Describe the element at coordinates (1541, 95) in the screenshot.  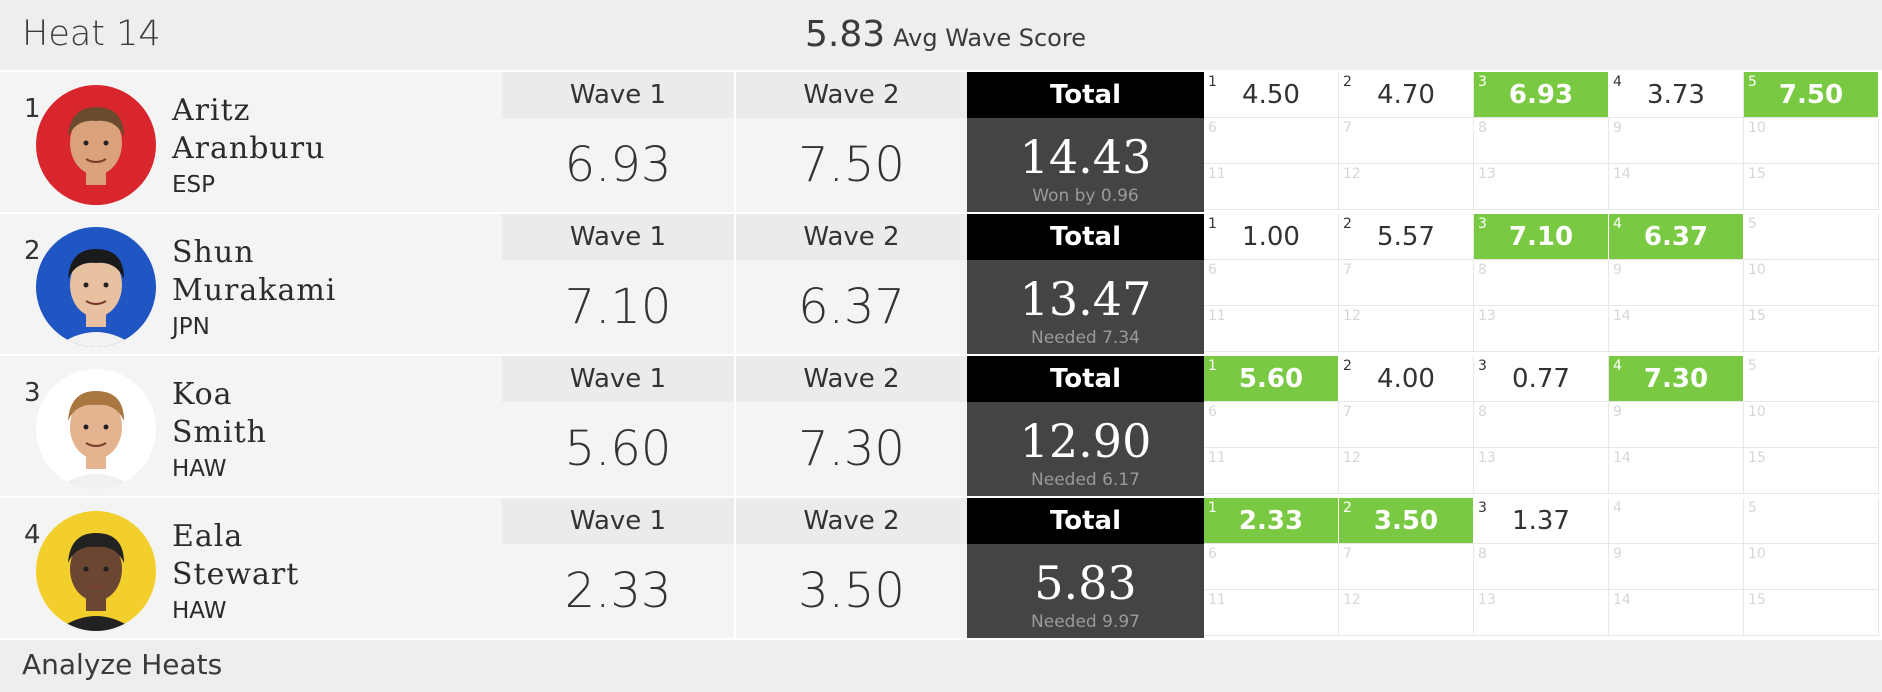
I see `wave-cell: 3 6.93` at that location.